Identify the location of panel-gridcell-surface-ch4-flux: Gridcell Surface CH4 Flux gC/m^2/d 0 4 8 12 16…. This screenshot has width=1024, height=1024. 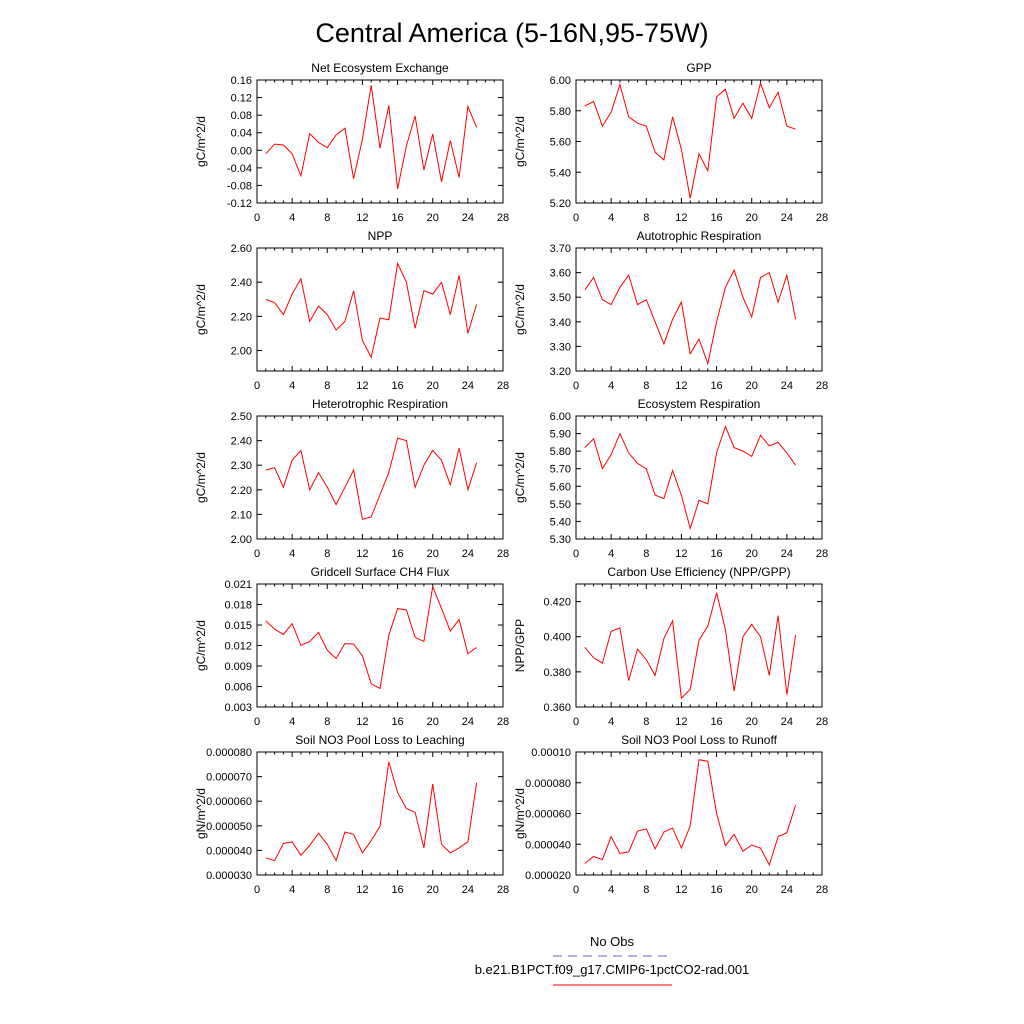
(351, 646).